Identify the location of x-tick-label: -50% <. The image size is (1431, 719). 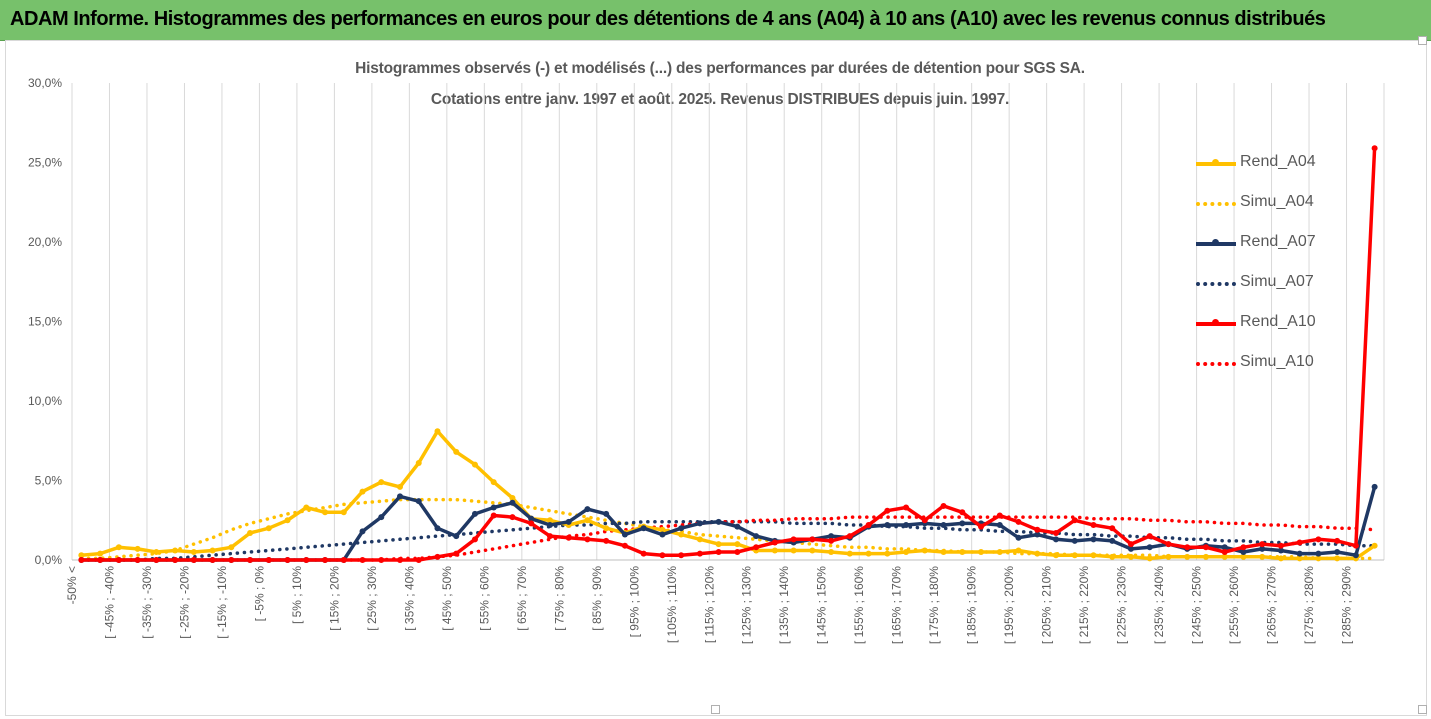
(72, 585).